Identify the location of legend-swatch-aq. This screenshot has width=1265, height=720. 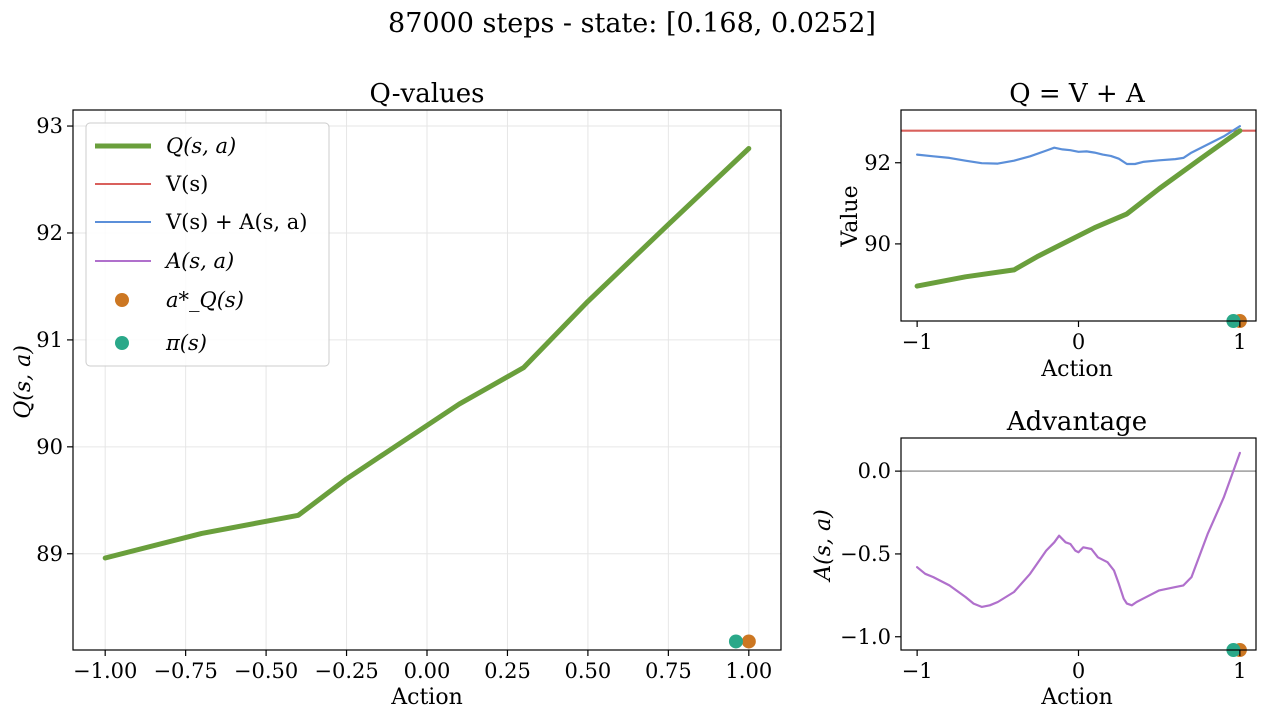
(122, 300).